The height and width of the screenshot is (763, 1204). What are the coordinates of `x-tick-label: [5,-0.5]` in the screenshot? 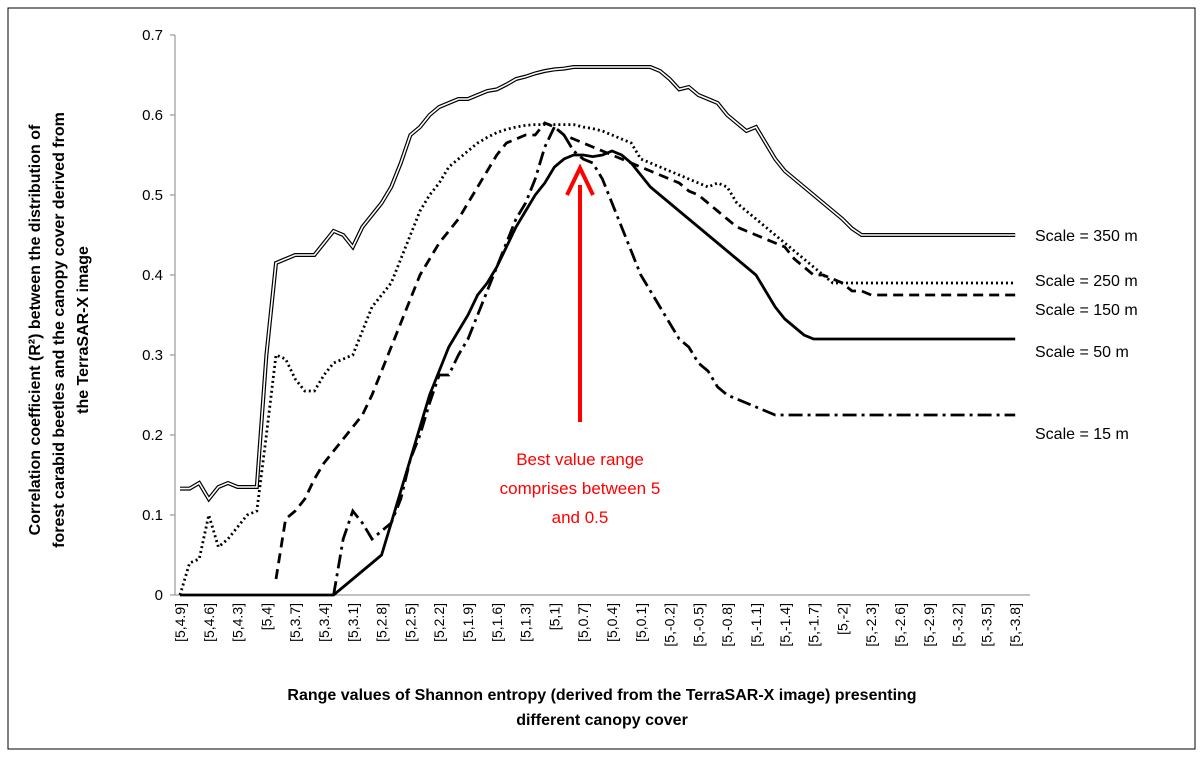 It's located at (698, 625).